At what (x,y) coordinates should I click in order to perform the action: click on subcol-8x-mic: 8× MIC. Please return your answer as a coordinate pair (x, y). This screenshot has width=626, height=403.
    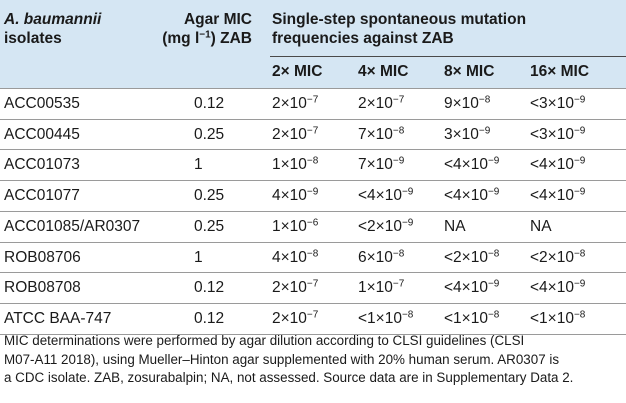
    Looking at the image, I should click on (469, 71).